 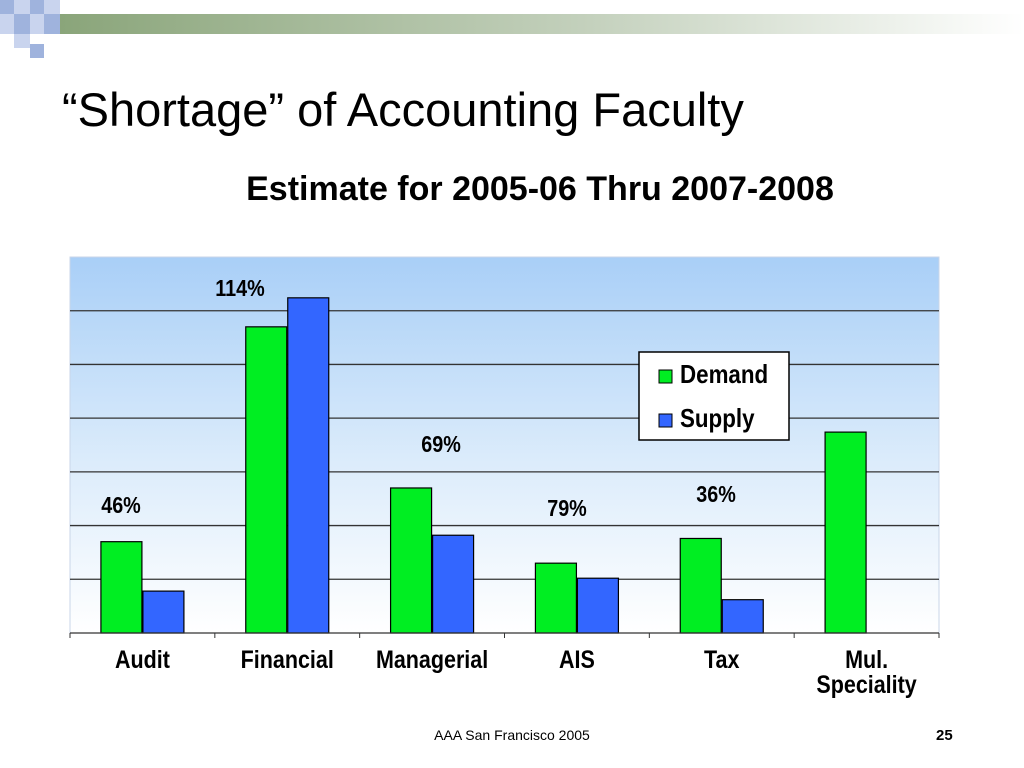 I want to click on x-tick-label: AIS, so click(x=577, y=659).